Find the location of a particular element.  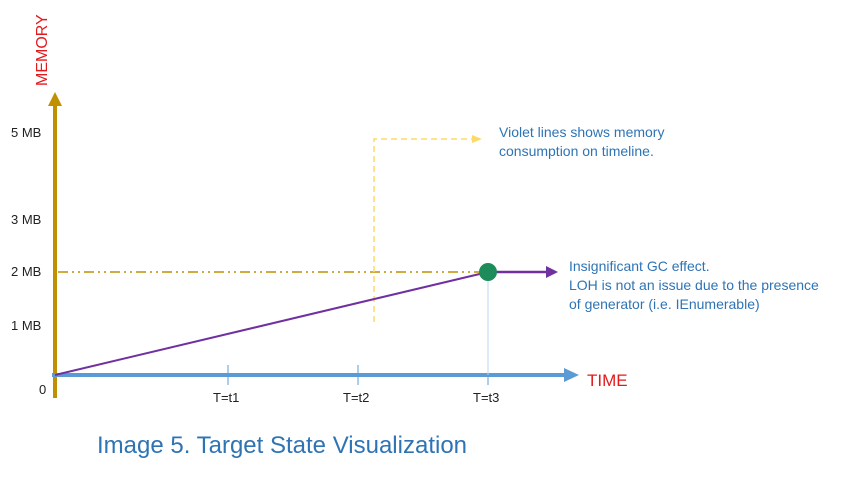

gc-note-line-2: LOH is not an issue due to the presence is located at coordinates (694, 285).